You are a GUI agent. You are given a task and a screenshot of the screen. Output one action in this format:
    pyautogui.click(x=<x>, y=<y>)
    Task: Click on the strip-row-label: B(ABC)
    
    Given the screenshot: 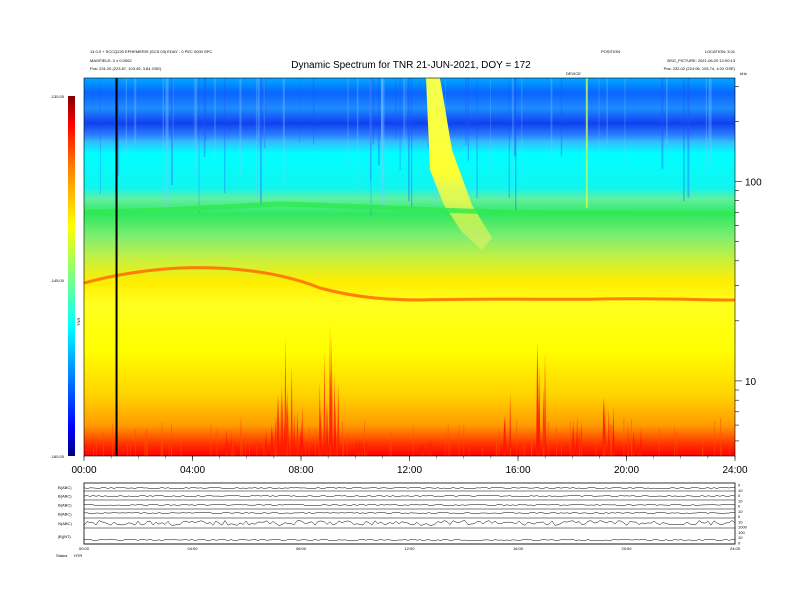 What is the action you would take?
    pyautogui.click(x=65, y=514)
    